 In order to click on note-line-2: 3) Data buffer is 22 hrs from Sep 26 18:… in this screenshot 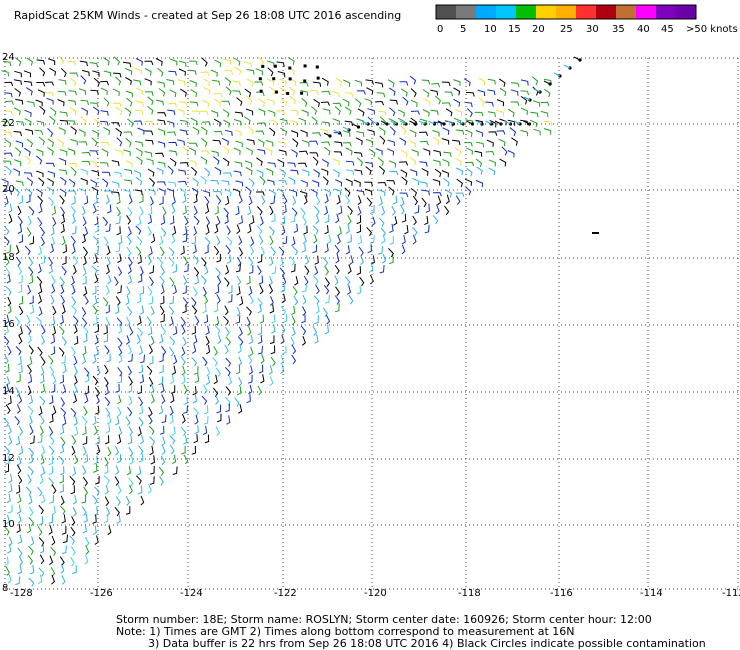, I will do `click(427, 643)`.